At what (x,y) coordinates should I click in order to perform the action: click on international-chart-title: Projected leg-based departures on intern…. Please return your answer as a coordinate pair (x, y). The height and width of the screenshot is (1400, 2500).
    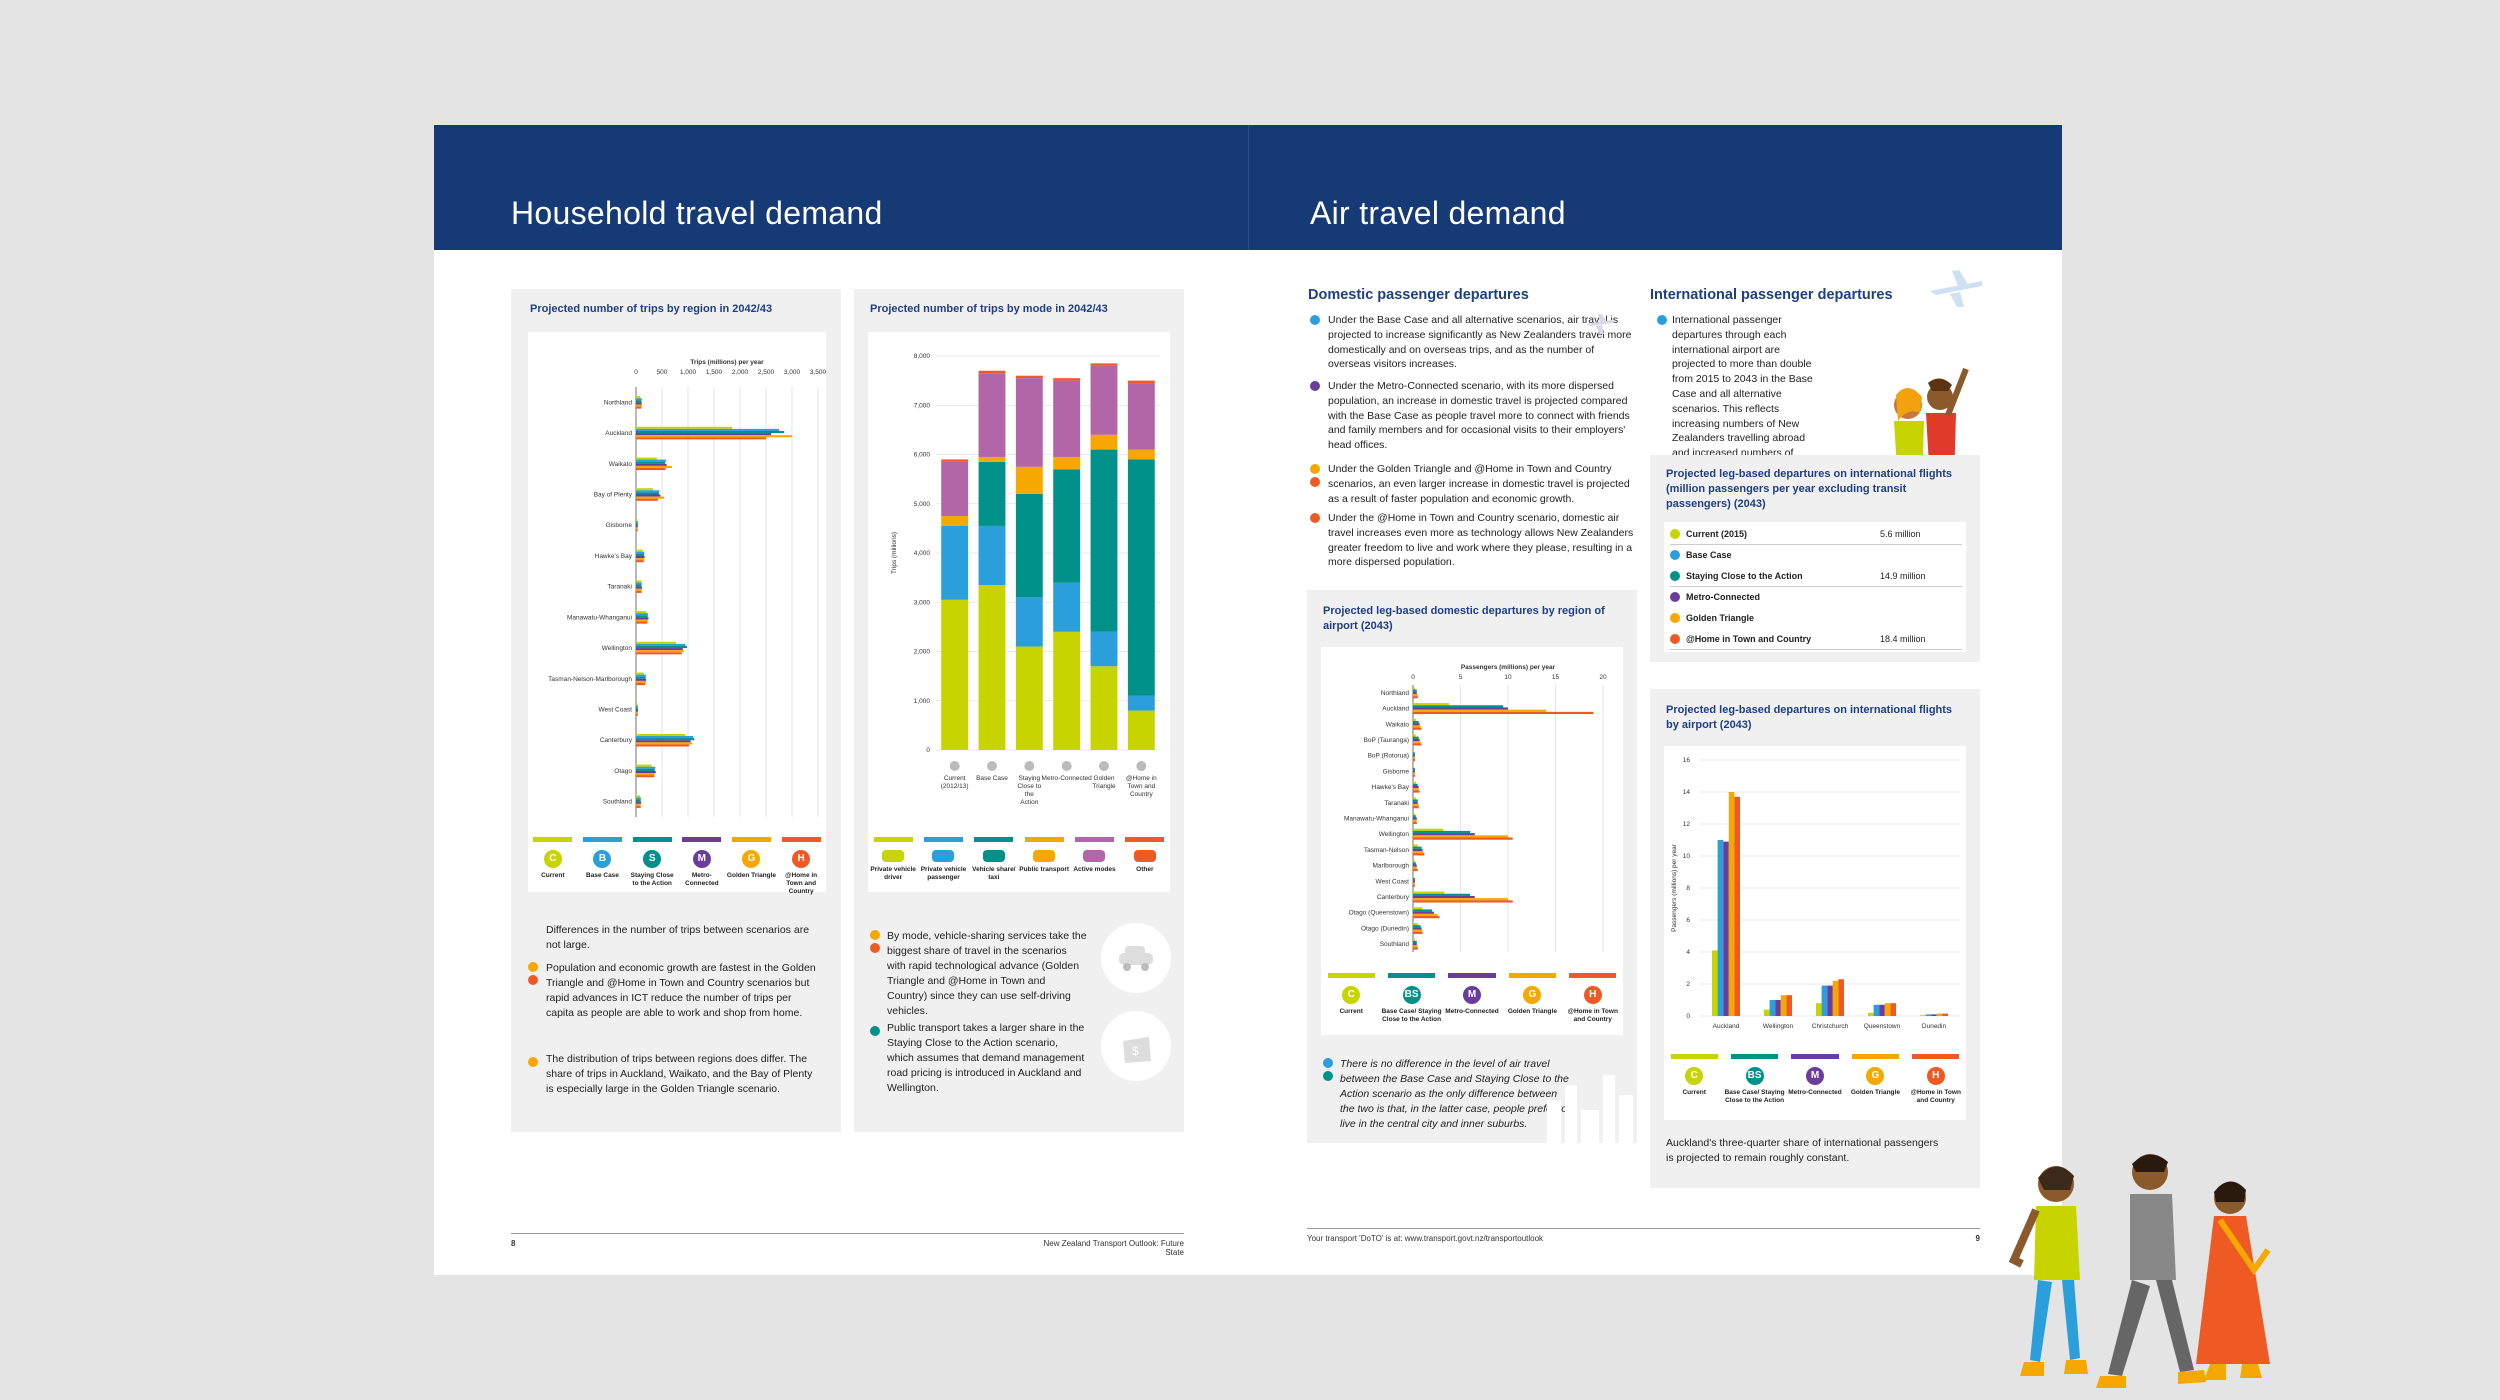
    Looking at the image, I should click on (1809, 717).